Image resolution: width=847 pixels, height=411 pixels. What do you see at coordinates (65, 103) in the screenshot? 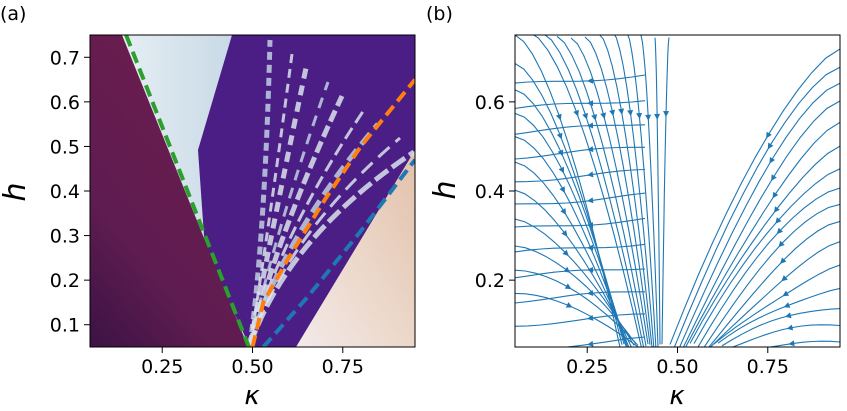
I see `y-tick-label: 0.6` at bounding box center [65, 103].